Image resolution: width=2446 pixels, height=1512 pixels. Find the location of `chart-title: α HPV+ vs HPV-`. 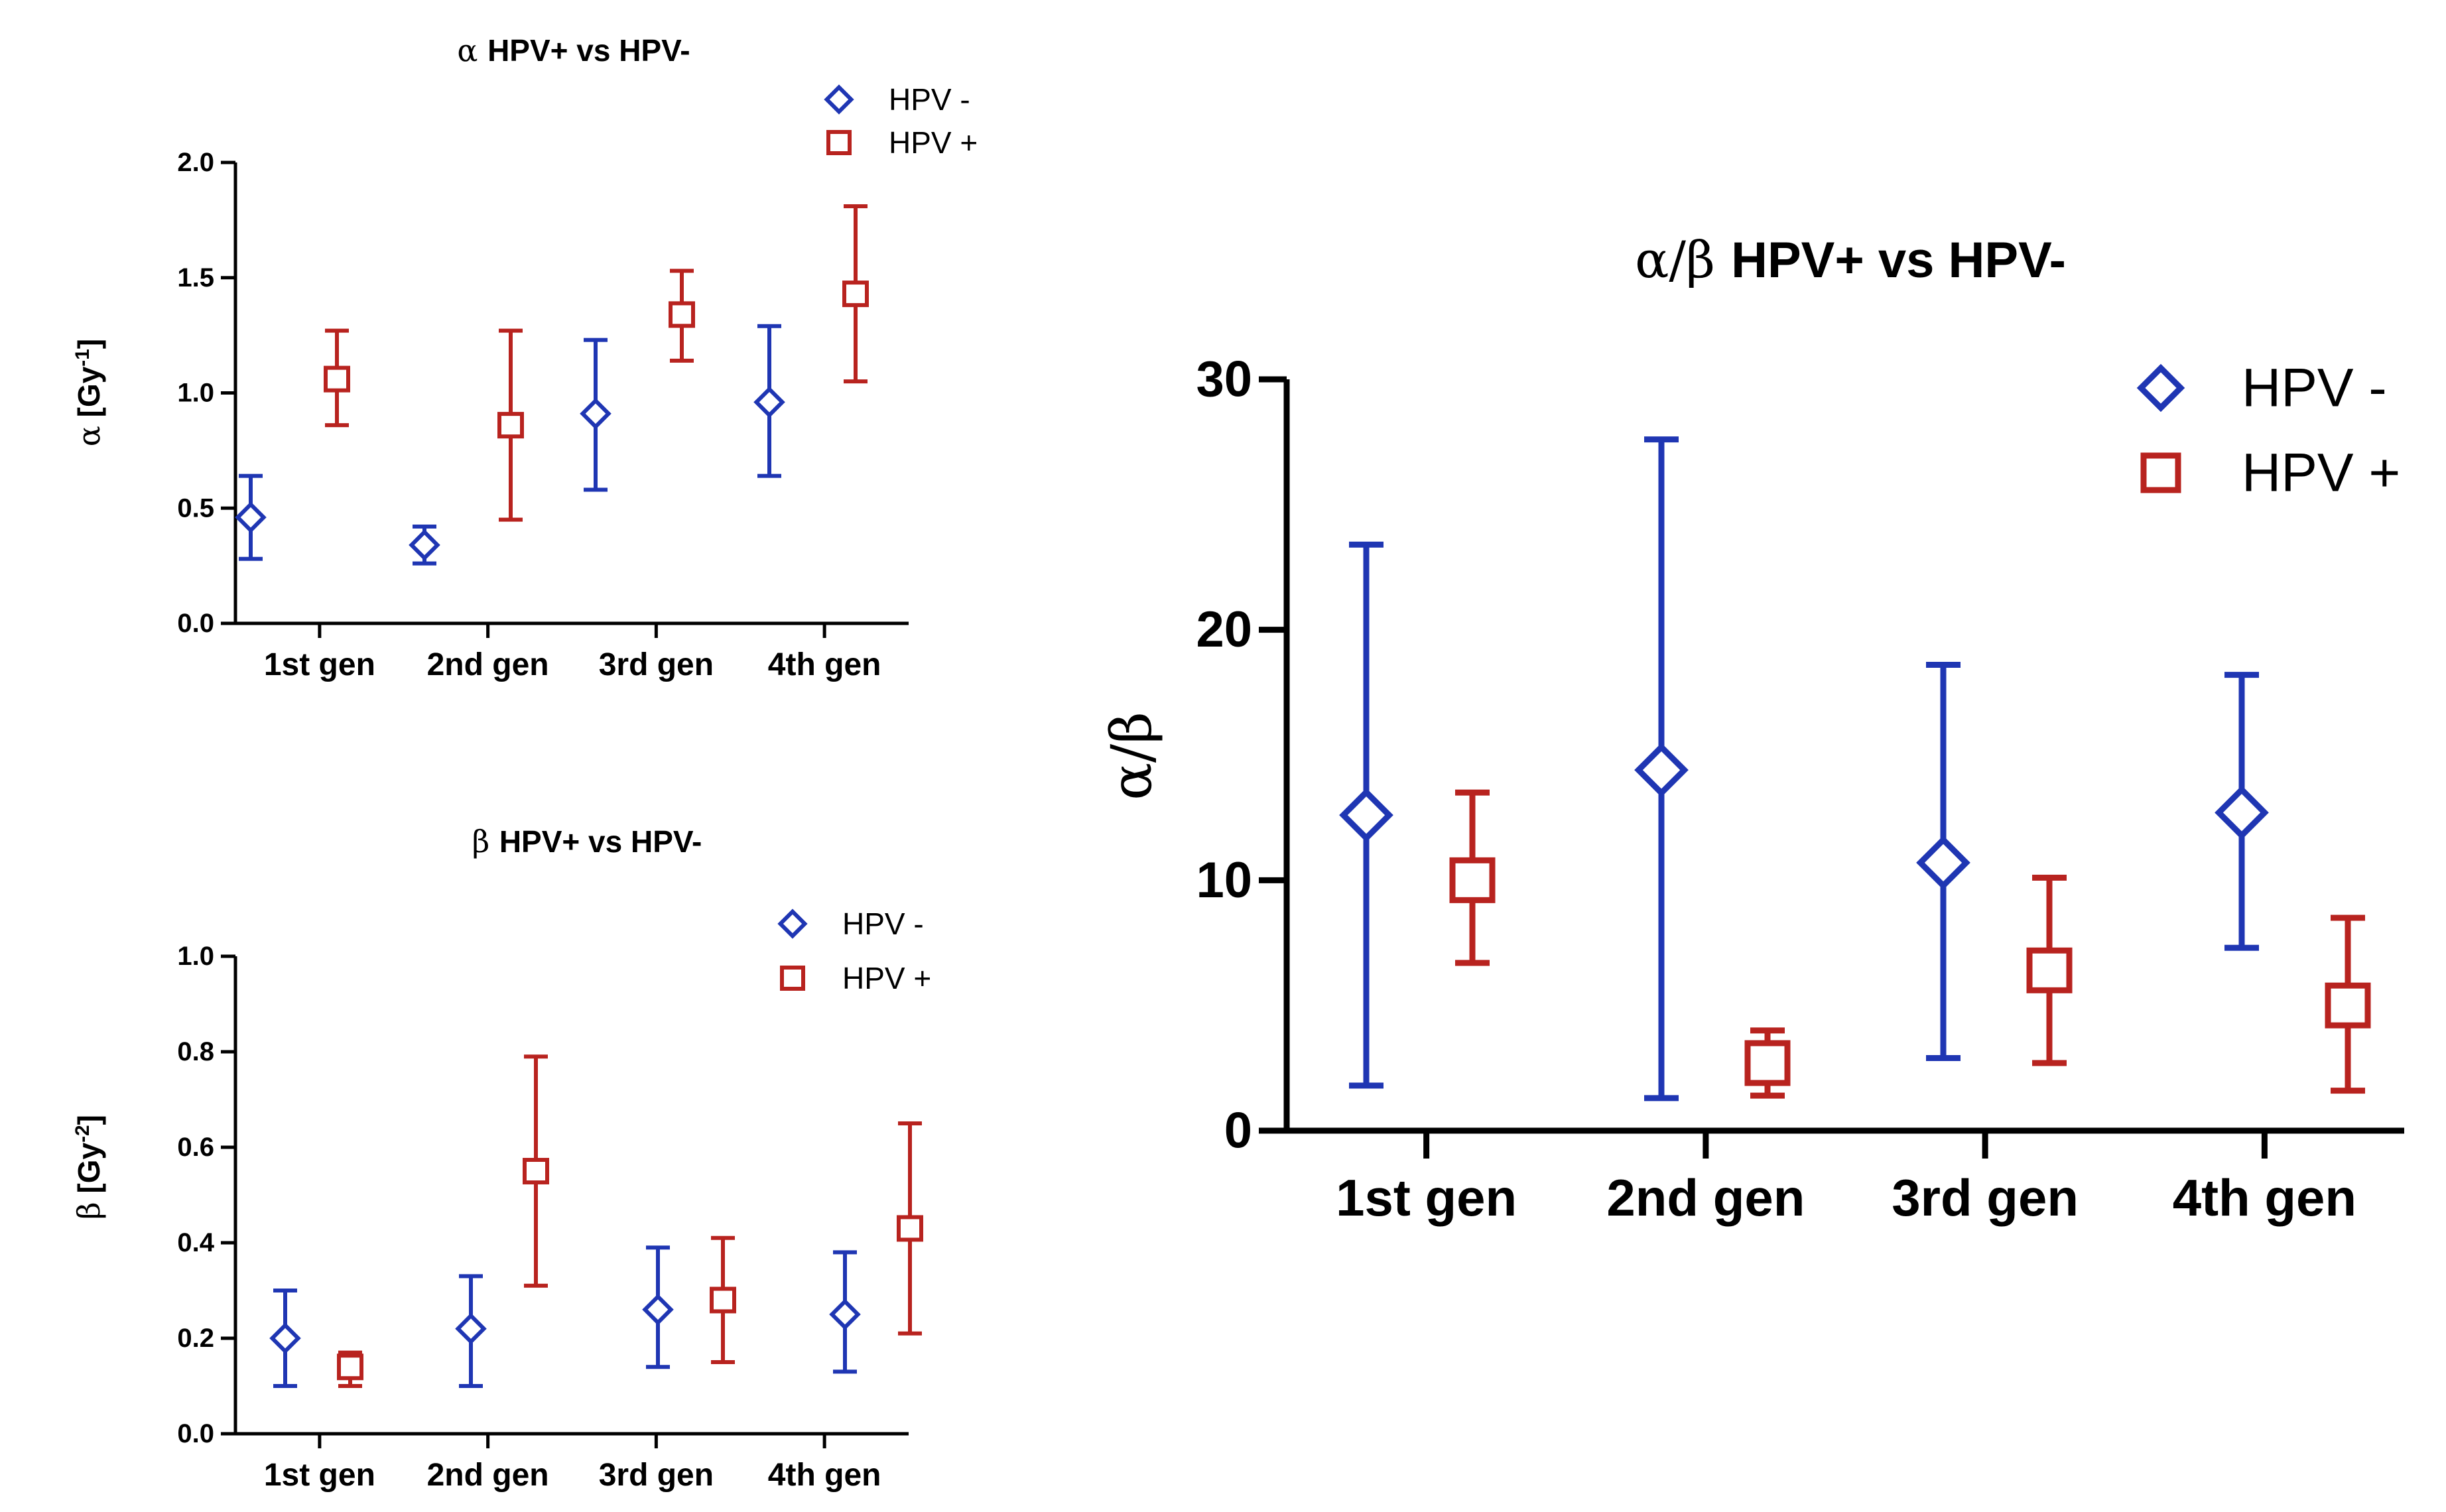

chart-title: α HPV+ vs HPV- is located at coordinates (573, 50).